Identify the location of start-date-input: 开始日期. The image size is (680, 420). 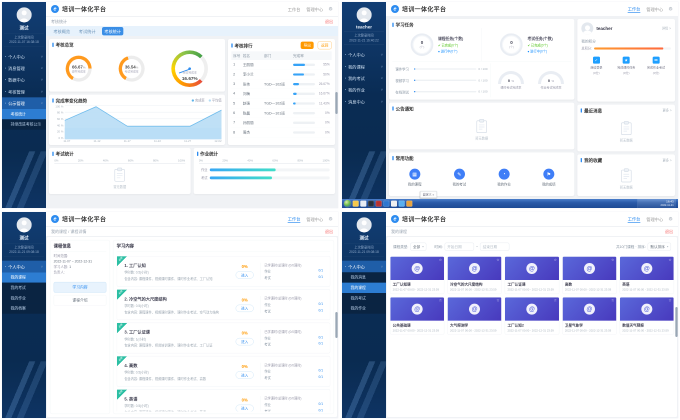
(459, 246).